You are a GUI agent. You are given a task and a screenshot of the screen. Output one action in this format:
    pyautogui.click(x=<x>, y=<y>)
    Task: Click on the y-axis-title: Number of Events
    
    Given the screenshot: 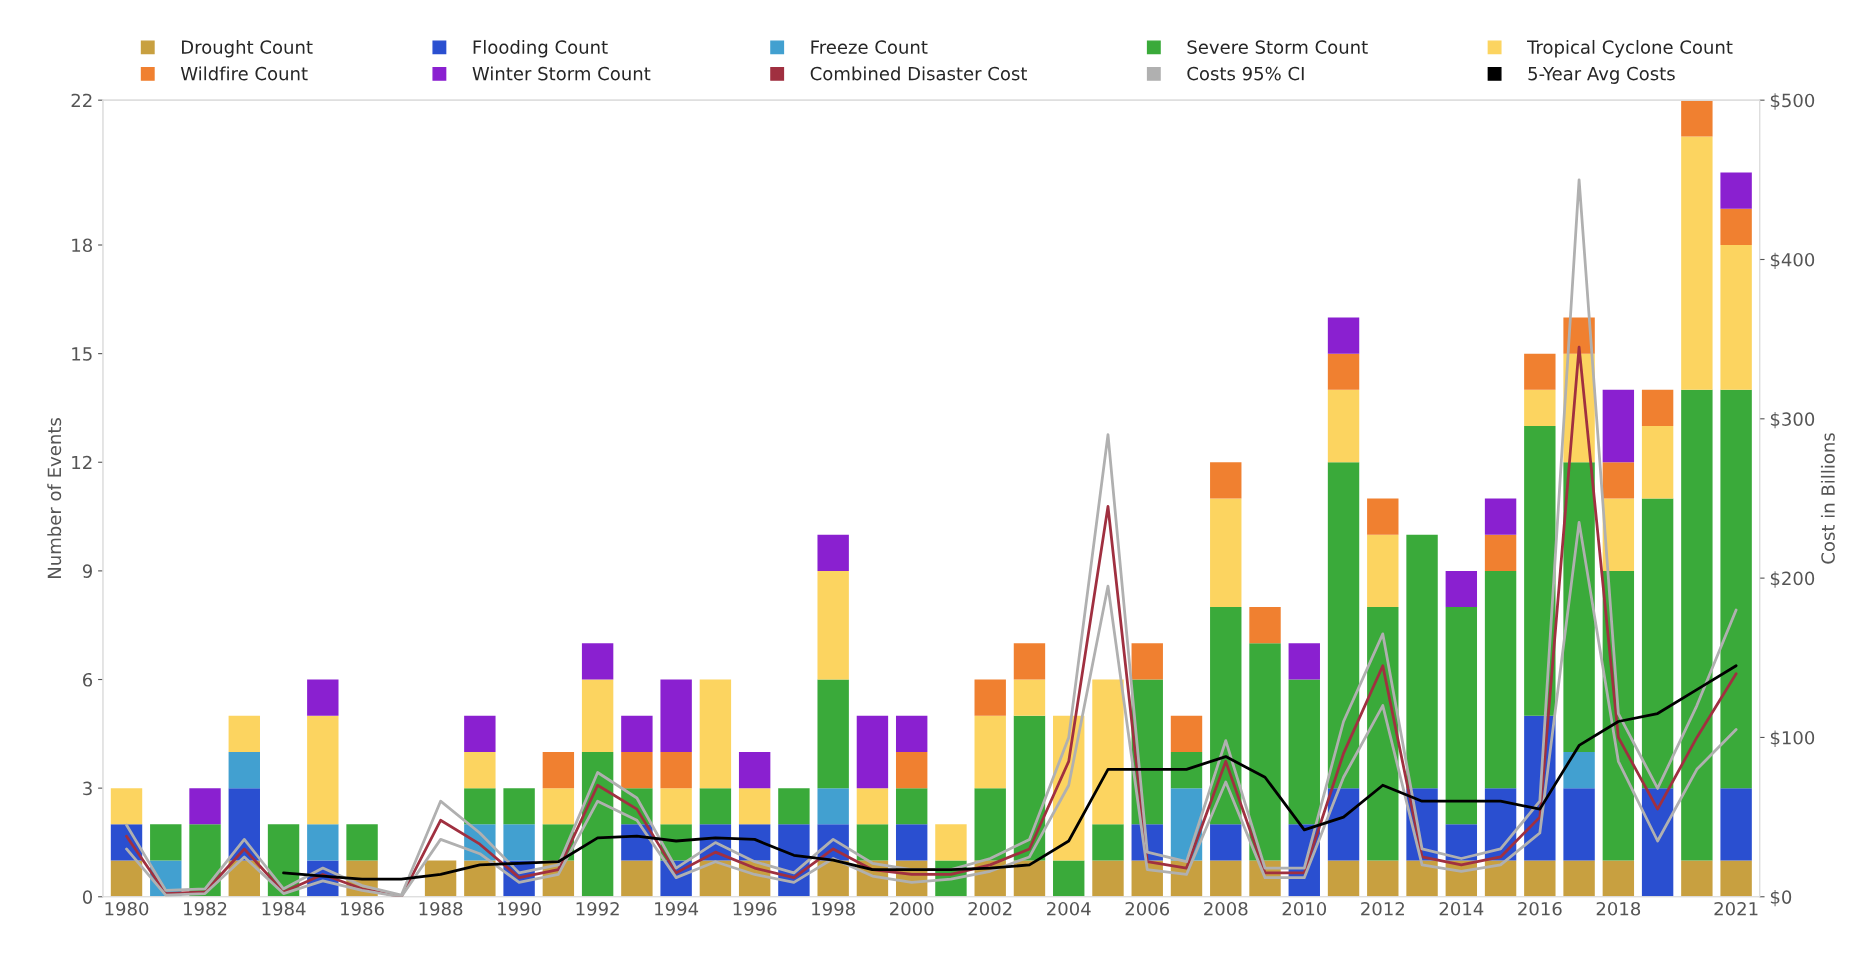 What is the action you would take?
    pyautogui.click(x=54, y=498)
    